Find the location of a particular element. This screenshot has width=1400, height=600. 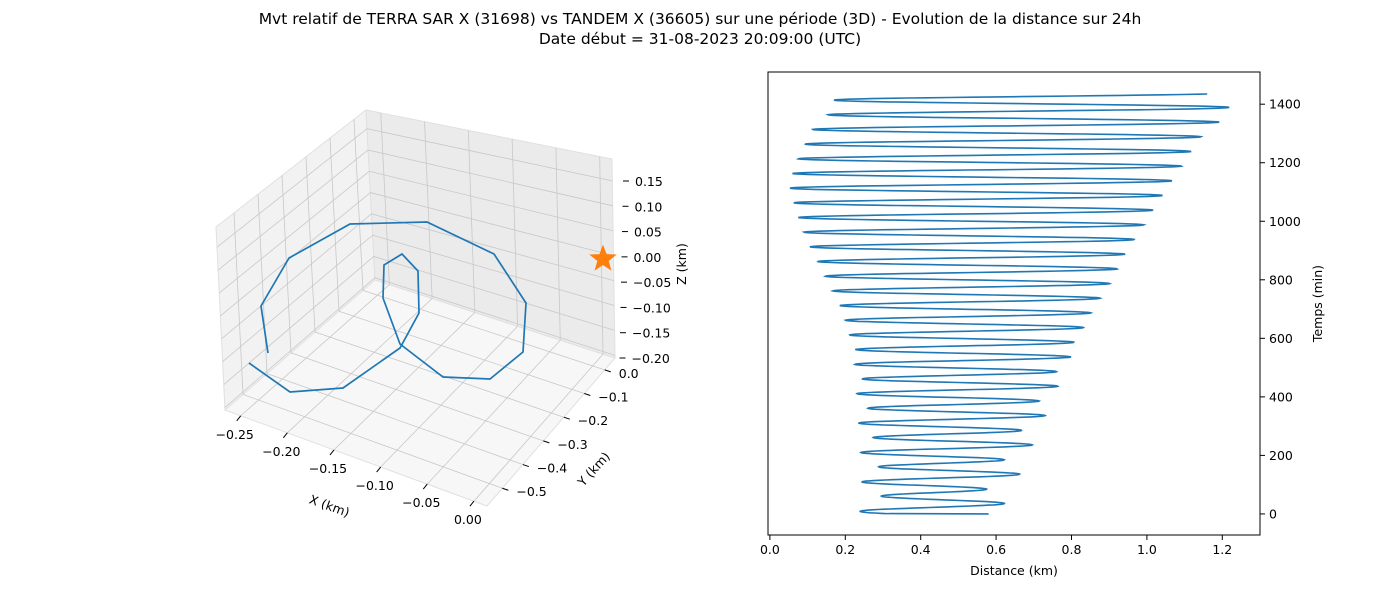

y-tick-label: 1200 is located at coordinates (1285, 162).